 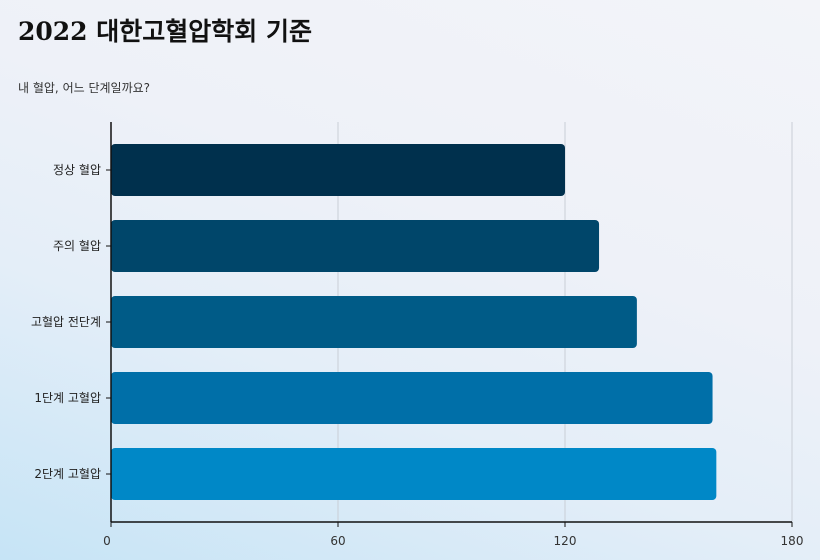 What do you see at coordinates (66, 322) in the screenshot?
I see `category-label-3: 고혈압 전단계` at bounding box center [66, 322].